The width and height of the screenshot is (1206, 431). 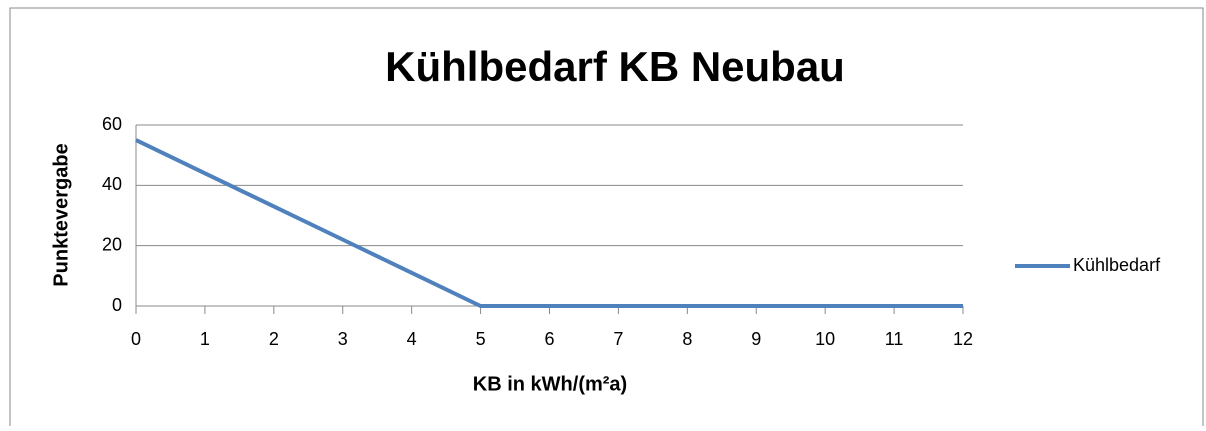 What do you see at coordinates (615, 66) in the screenshot?
I see `chart-title: Kühlbedarf KB Neubau` at bounding box center [615, 66].